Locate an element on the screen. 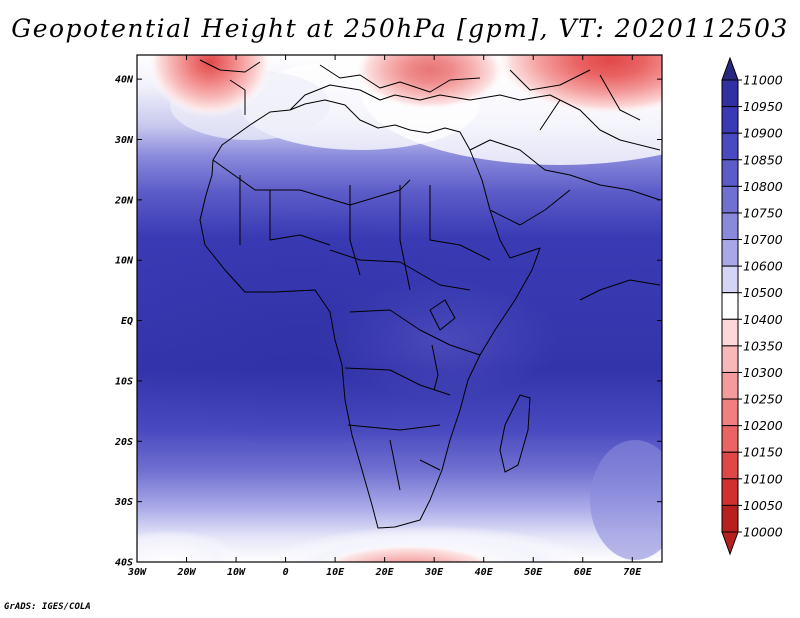  colorbar-label: 10800 is located at coordinates (763, 186).